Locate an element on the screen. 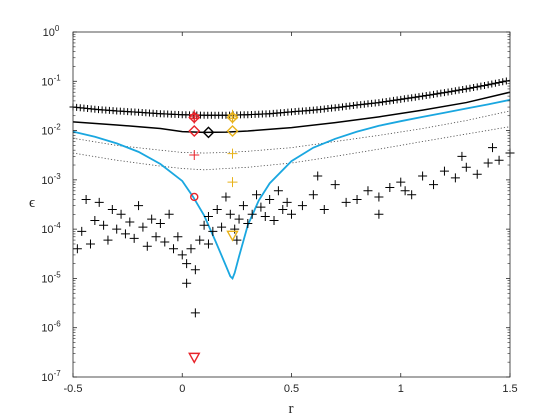  y-tick-label-2: 10⁻⁵ is located at coordinates (51, 277).